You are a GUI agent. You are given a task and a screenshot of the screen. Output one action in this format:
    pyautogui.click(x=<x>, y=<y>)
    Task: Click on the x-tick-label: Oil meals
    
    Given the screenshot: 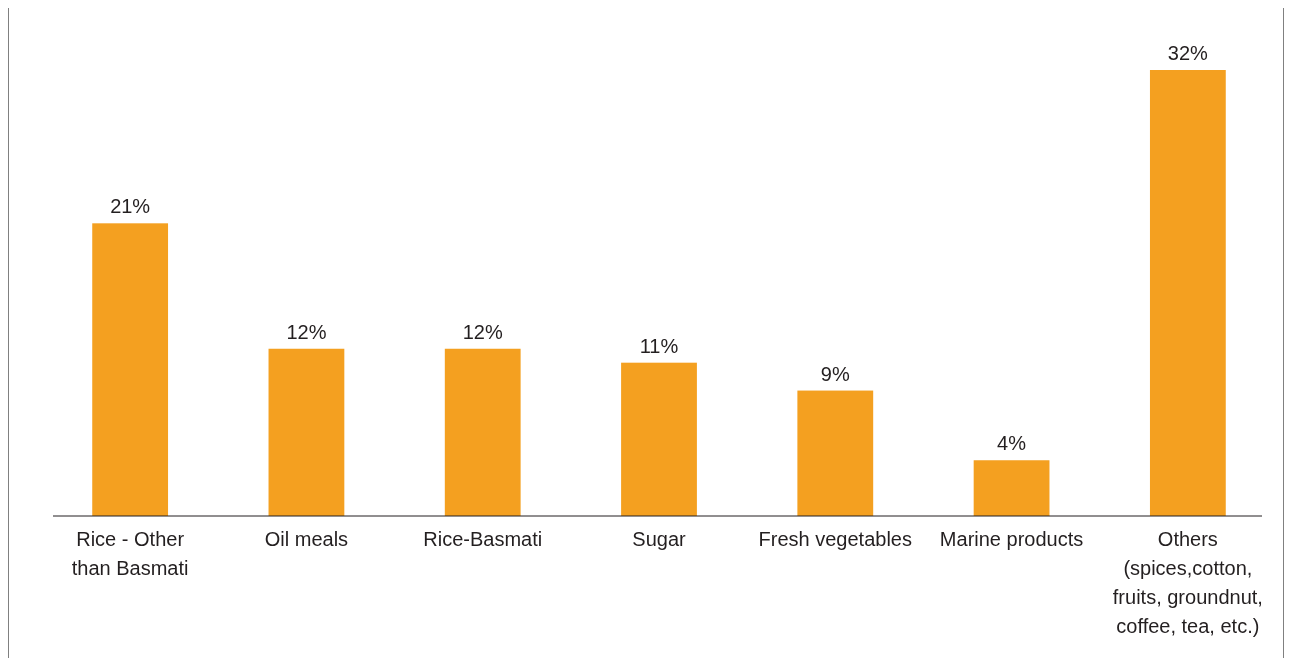 What is the action you would take?
    pyautogui.click(x=306, y=539)
    